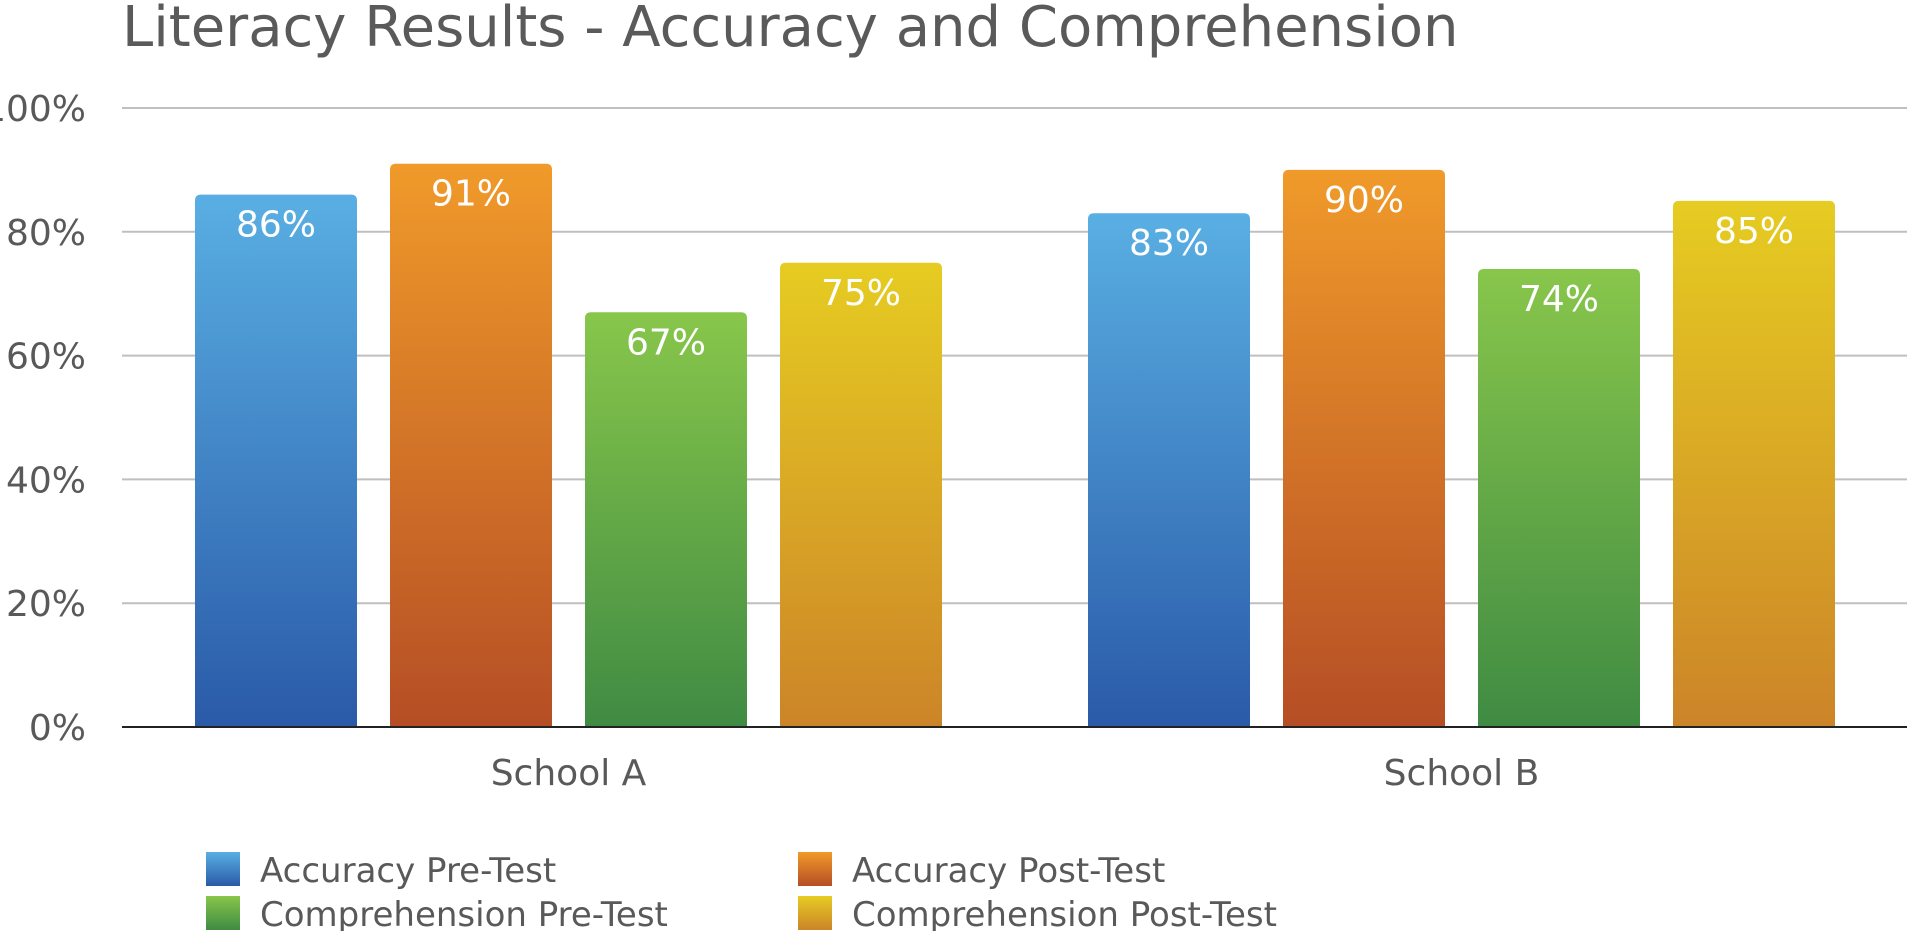  Describe the element at coordinates (1754, 464) in the screenshot. I see `bar-comprehension-post-test-school-b` at that location.